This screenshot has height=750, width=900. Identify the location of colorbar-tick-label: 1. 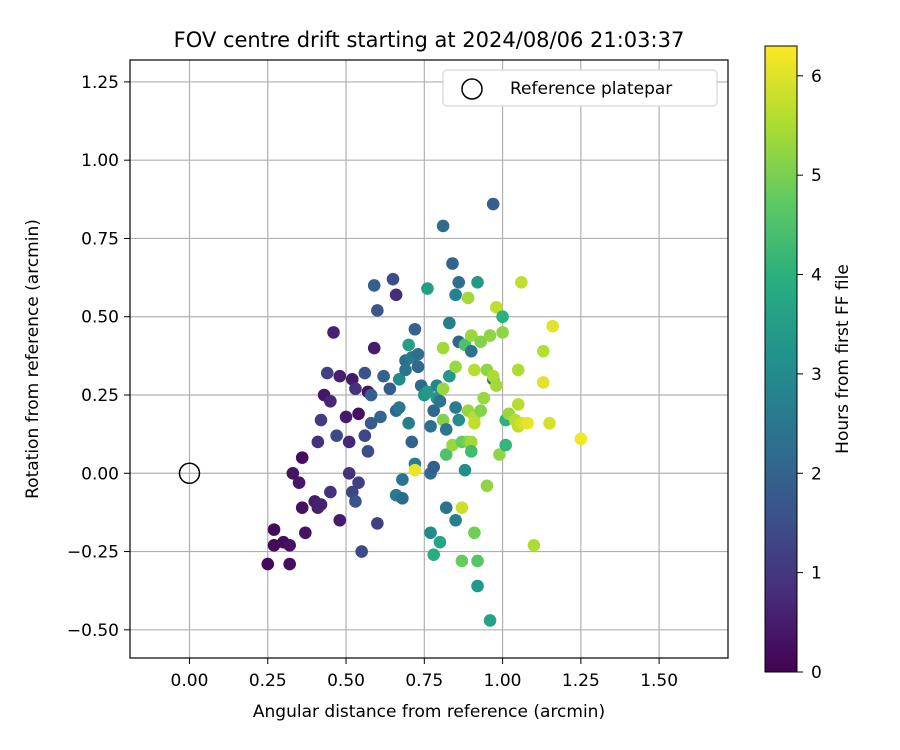
(816, 574).